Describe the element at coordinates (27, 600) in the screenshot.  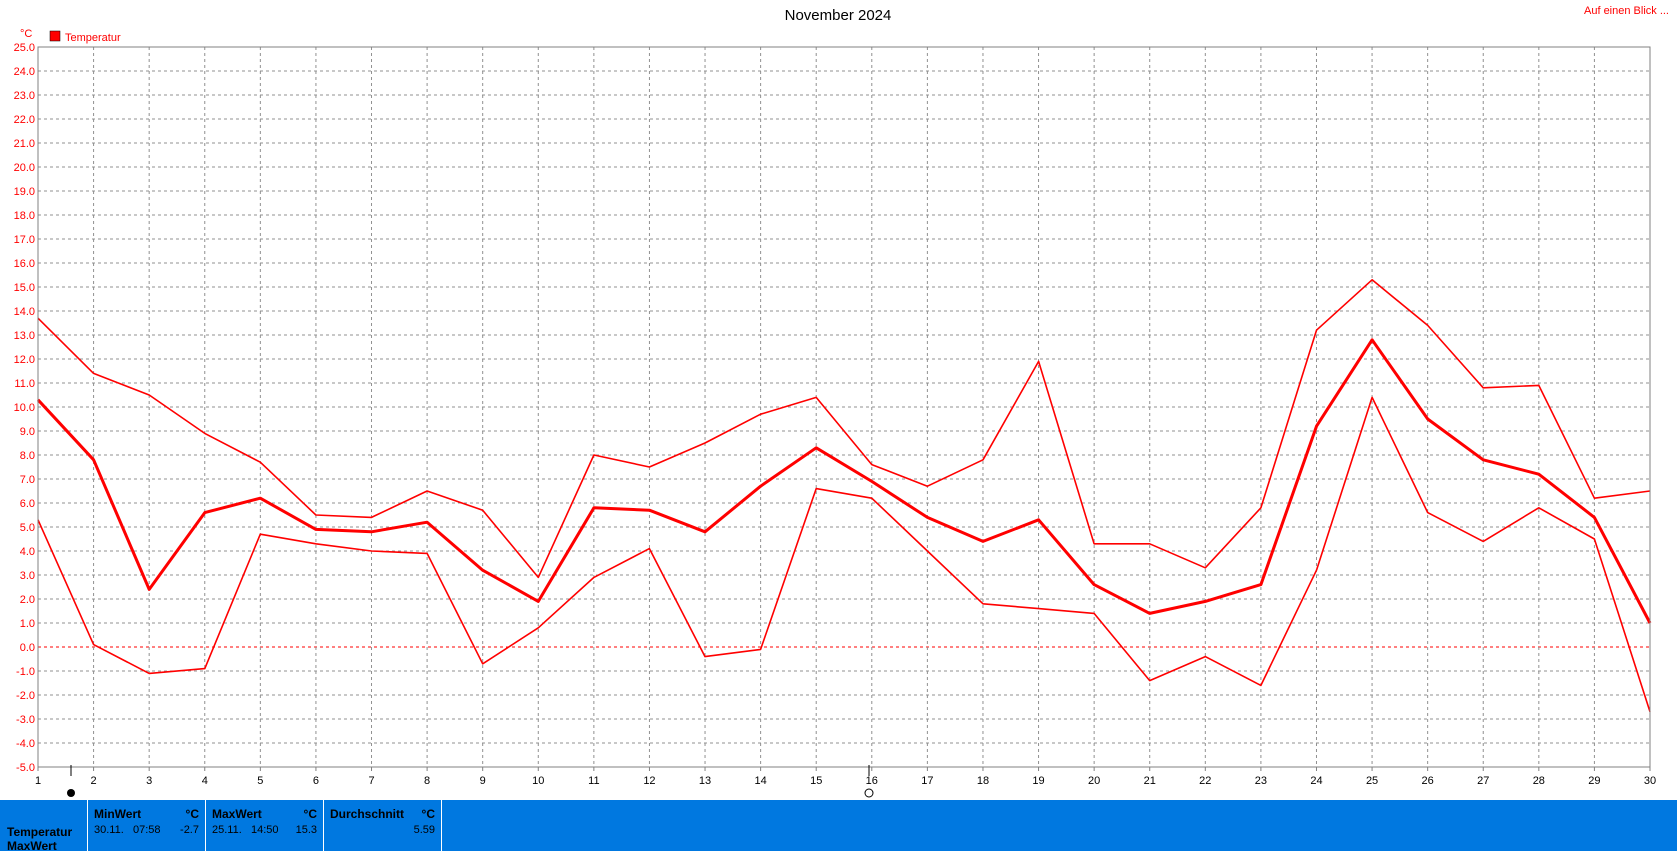
I see `y-tick-label: 2.0` at that location.